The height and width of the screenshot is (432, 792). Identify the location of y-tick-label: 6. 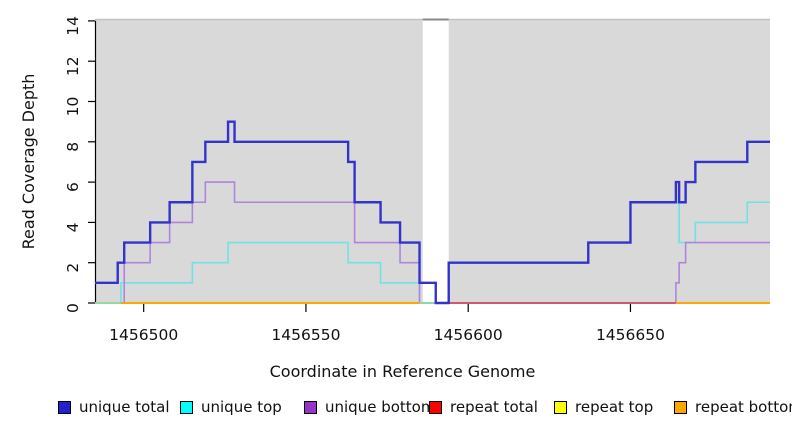
(73, 187).